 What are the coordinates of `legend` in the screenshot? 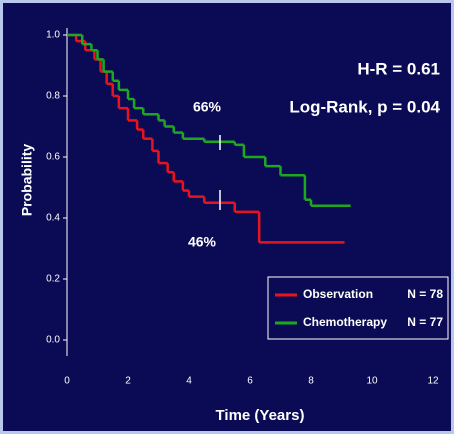 It's located at (358, 308).